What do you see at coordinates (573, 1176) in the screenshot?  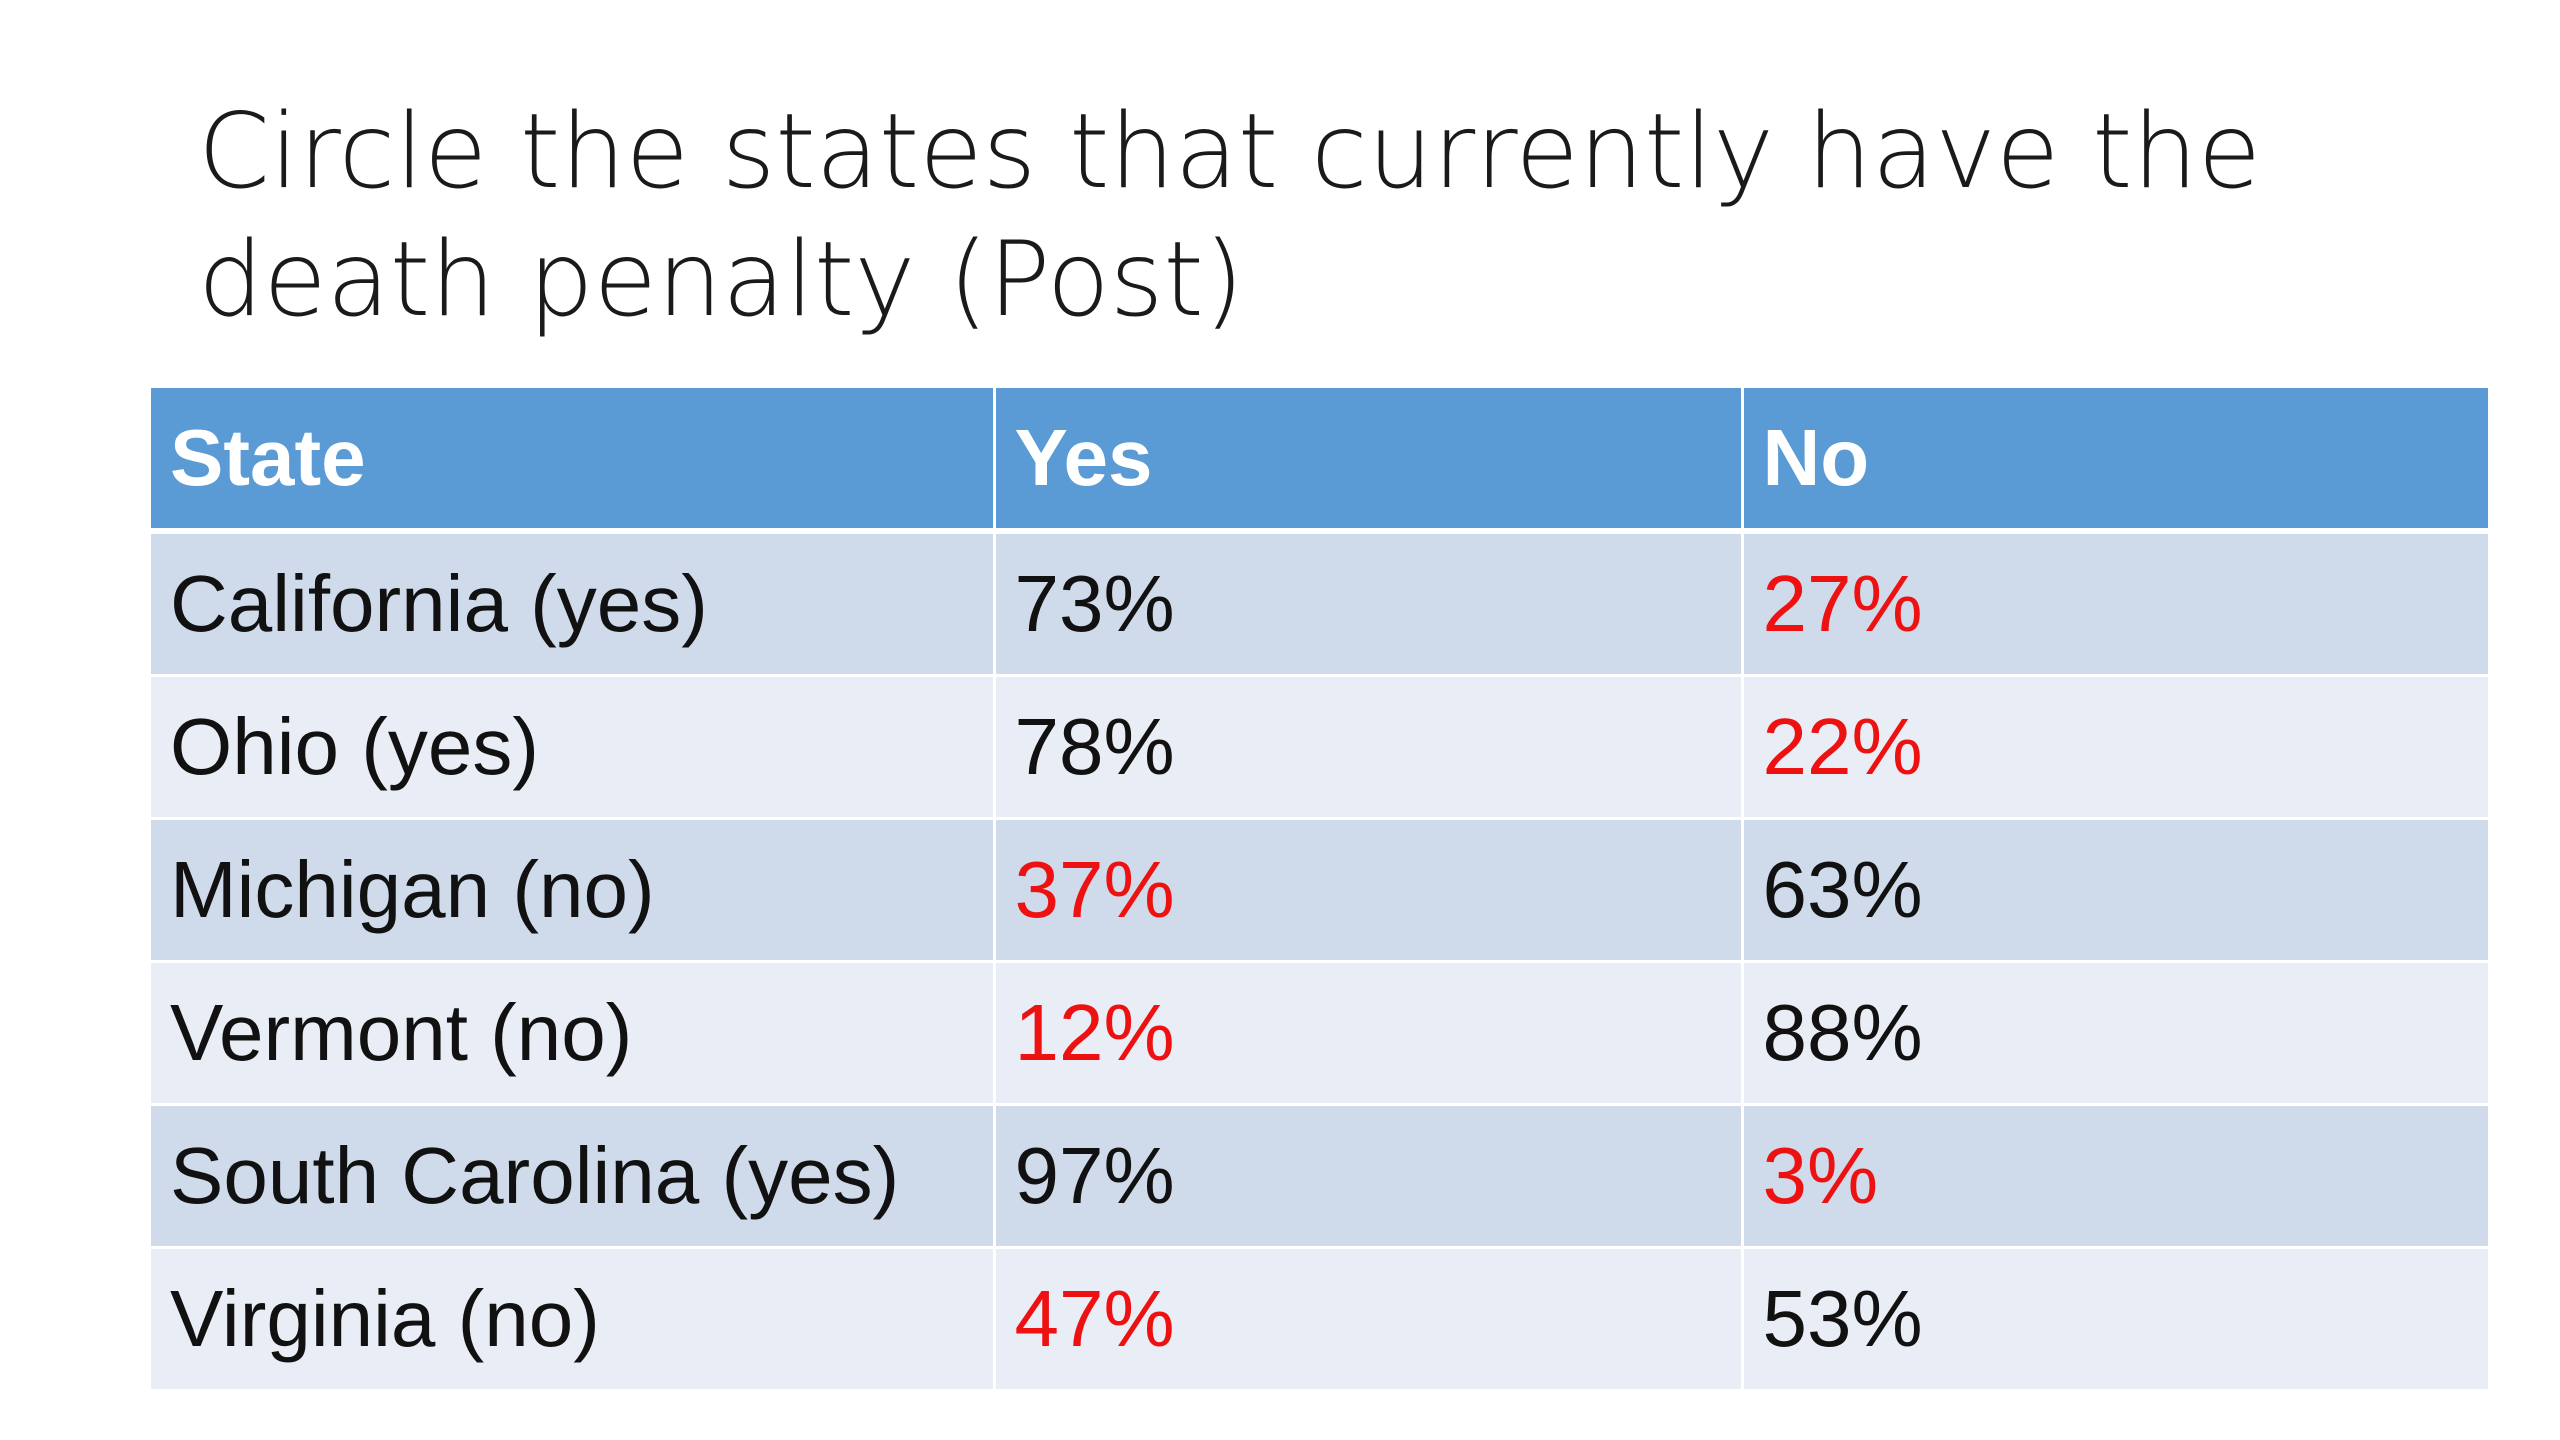 I see `state-cell: South Carolina (yes)` at bounding box center [573, 1176].